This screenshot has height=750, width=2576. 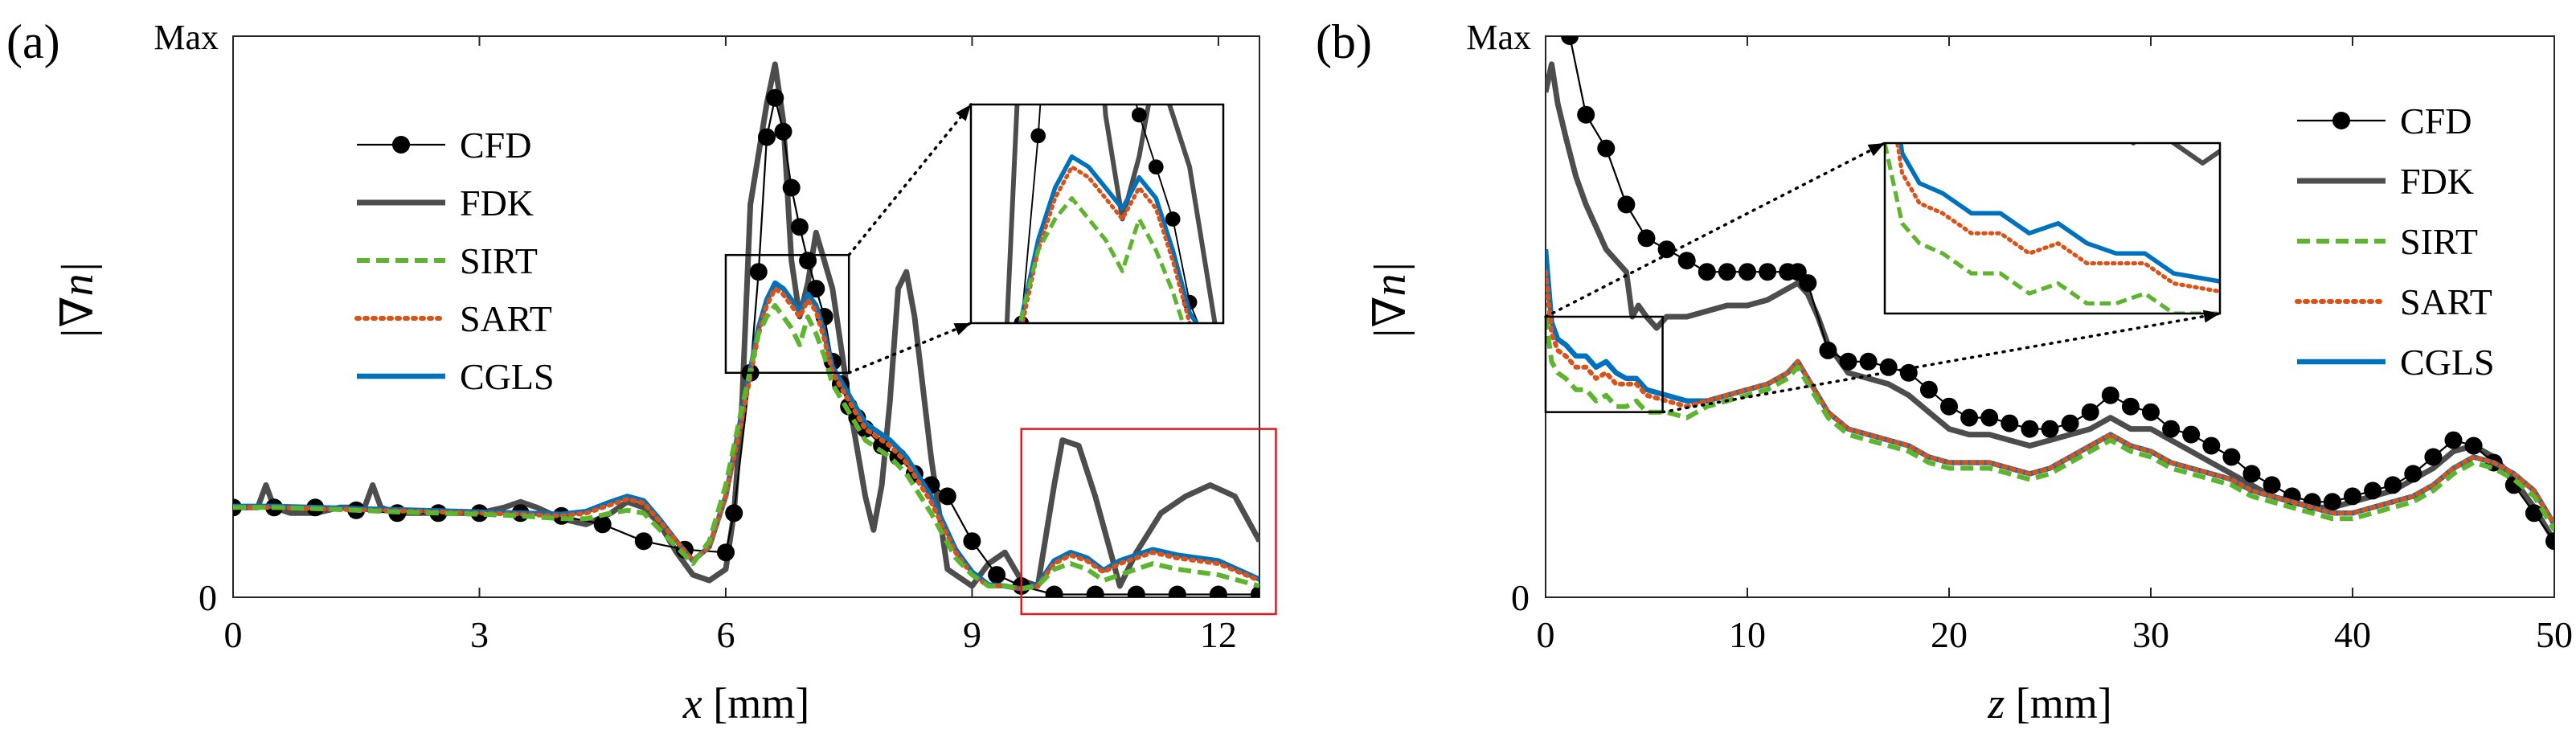 I want to click on legend: CFD FDK SIRT SART CGLS, so click(x=2395, y=241).